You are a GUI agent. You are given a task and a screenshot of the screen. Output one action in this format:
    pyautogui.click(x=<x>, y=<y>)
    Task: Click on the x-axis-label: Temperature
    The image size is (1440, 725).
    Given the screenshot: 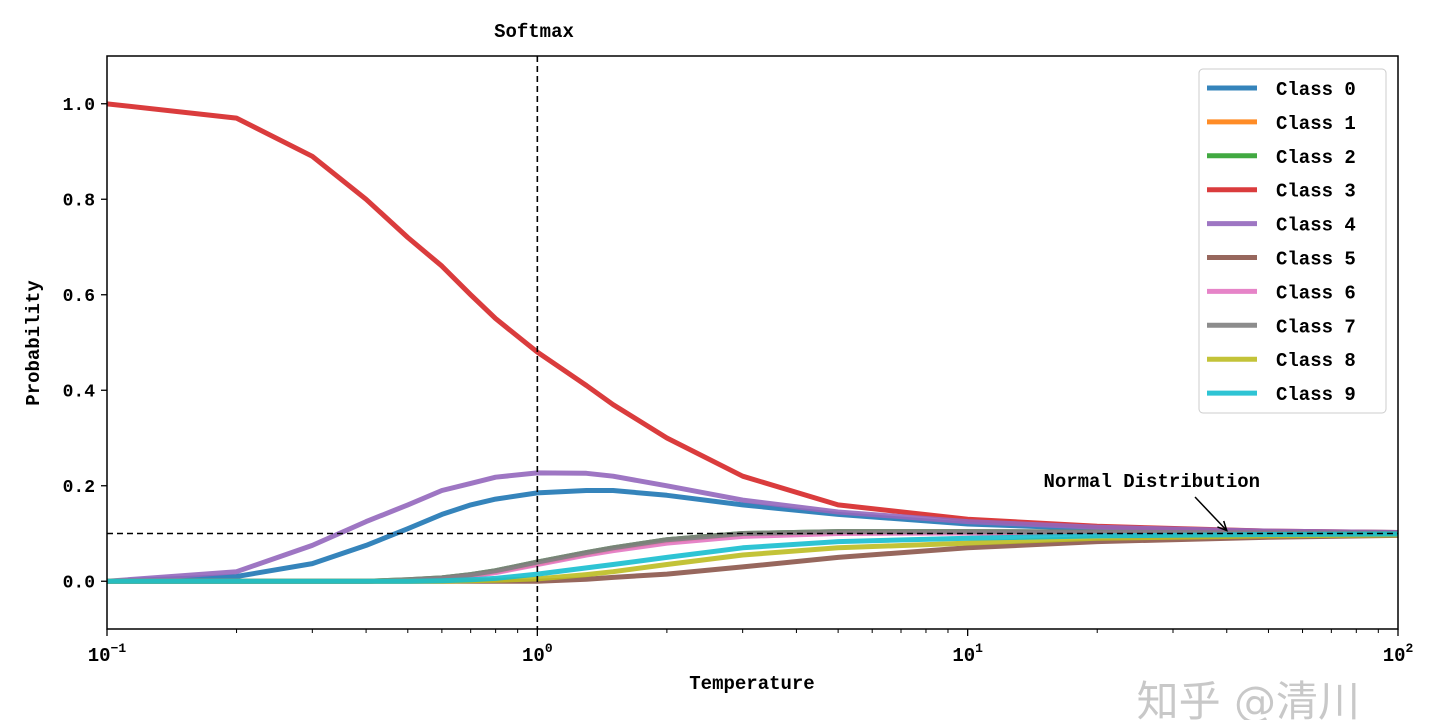 What is the action you would take?
    pyautogui.click(x=751, y=684)
    